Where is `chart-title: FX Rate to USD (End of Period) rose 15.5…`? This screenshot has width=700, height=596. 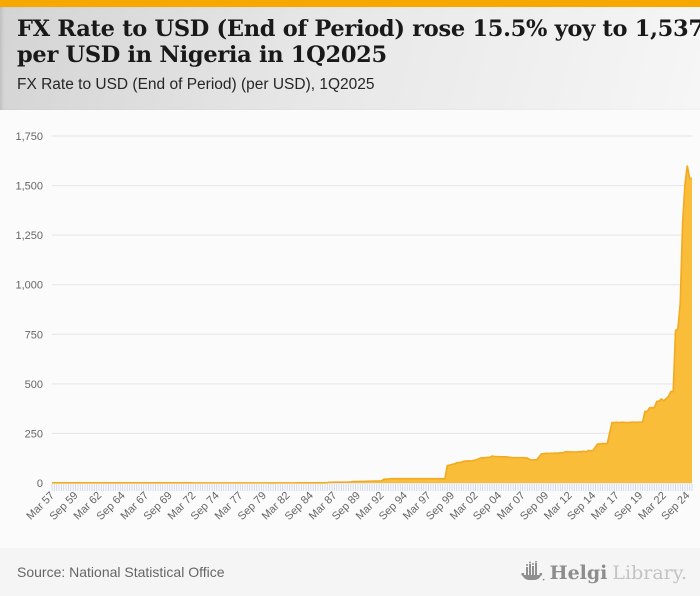
chart-title: FX Rate to USD (End of Period) rose 15.5… is located at coordinates (358, 38).